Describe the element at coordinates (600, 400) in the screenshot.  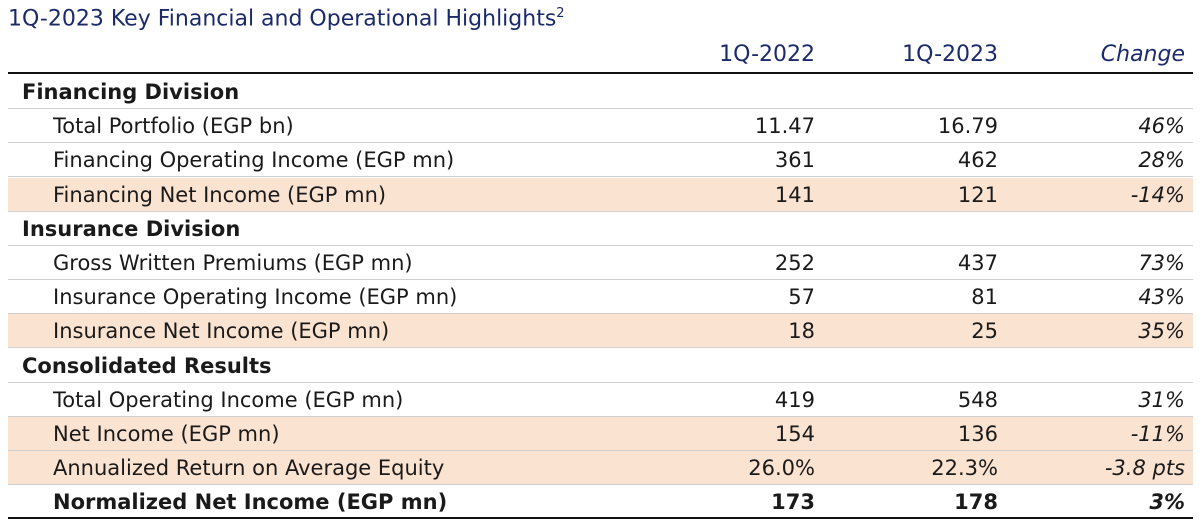
I see `data-row: Total Operating Income (EGP mn) 419 548 31%` at that location.